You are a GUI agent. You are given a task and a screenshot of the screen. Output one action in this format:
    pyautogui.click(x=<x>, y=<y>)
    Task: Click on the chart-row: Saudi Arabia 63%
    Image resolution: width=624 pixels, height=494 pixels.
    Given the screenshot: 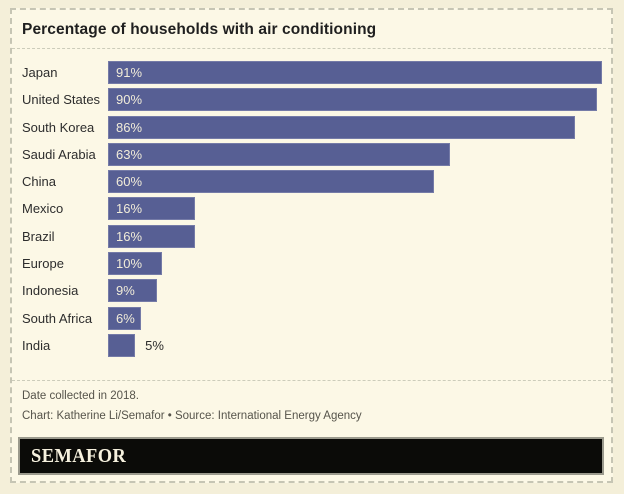 What is the action you would take?
    pyautogui.click(x=312, y=154)
    